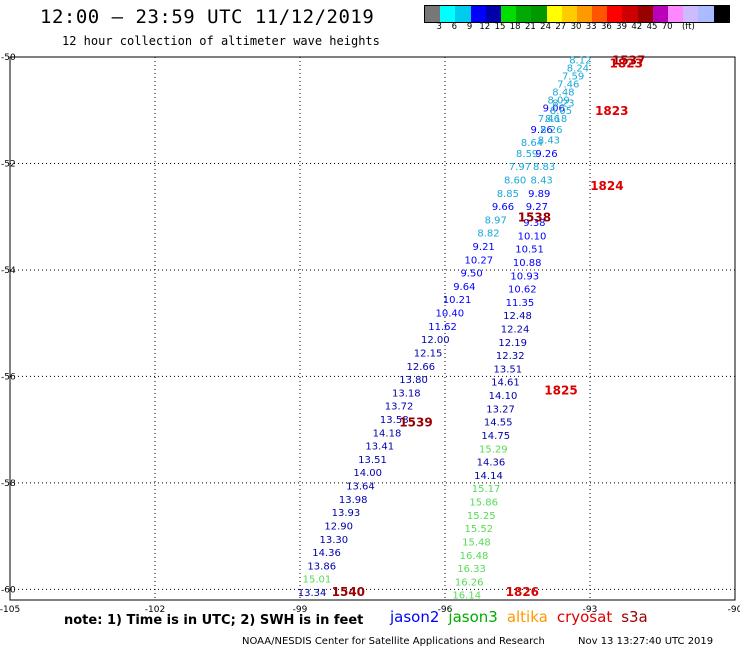 Image resolution: width=740 pixels, height=650 pixels. What do you see at coordinates (488, 476) in the screenshot?
I see `swh-value: 14.14` at bounding box center [488, 476].